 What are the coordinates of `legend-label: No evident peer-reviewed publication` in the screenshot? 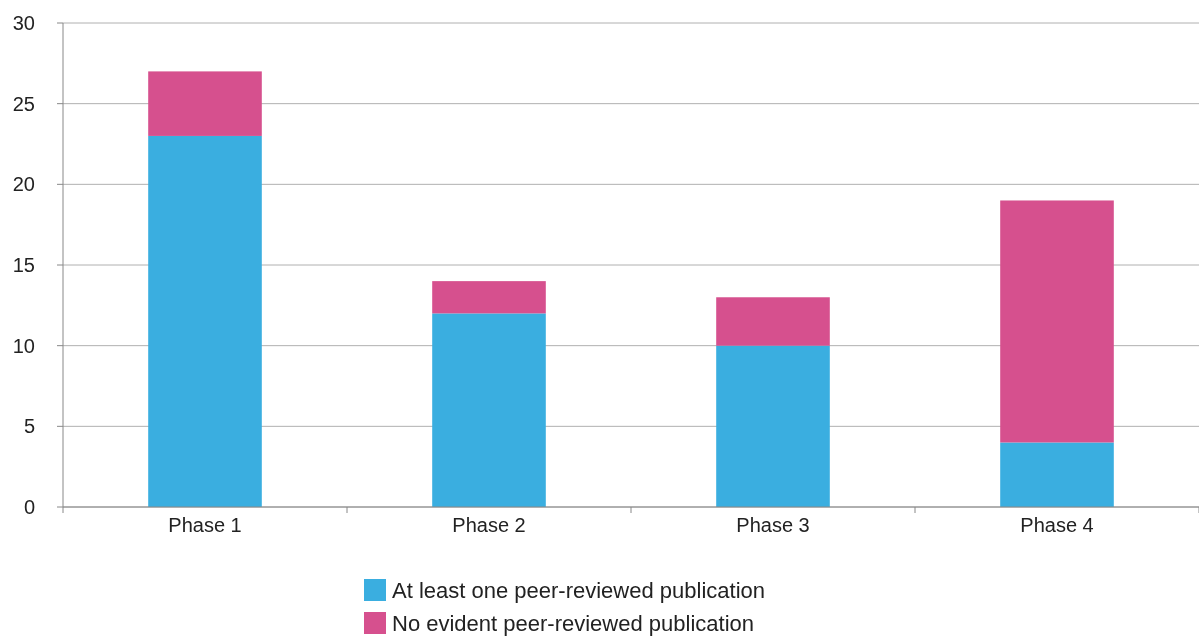 It's located at (573, 623).